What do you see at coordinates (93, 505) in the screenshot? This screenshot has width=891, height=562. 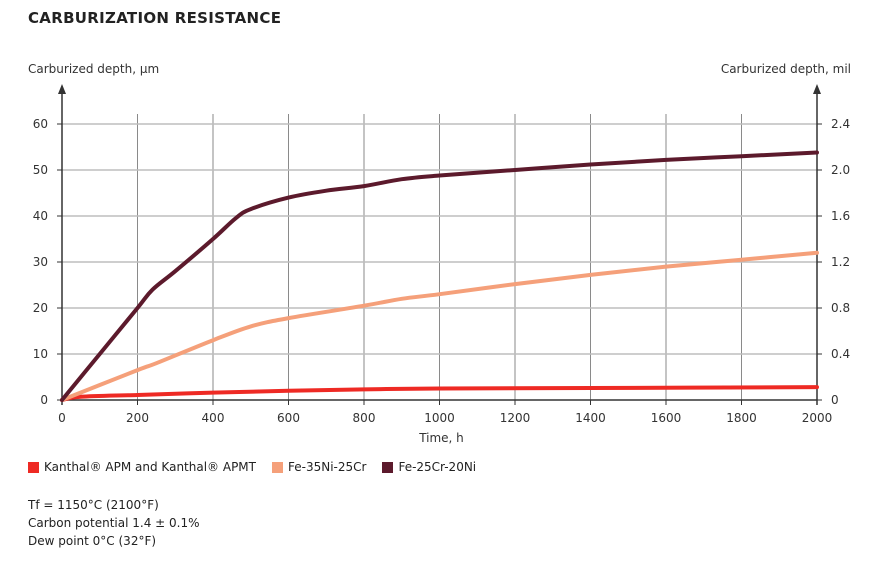 I see `note-temperature: Tf = 1150°C (2100°F)` at bounding box center [93, 505].